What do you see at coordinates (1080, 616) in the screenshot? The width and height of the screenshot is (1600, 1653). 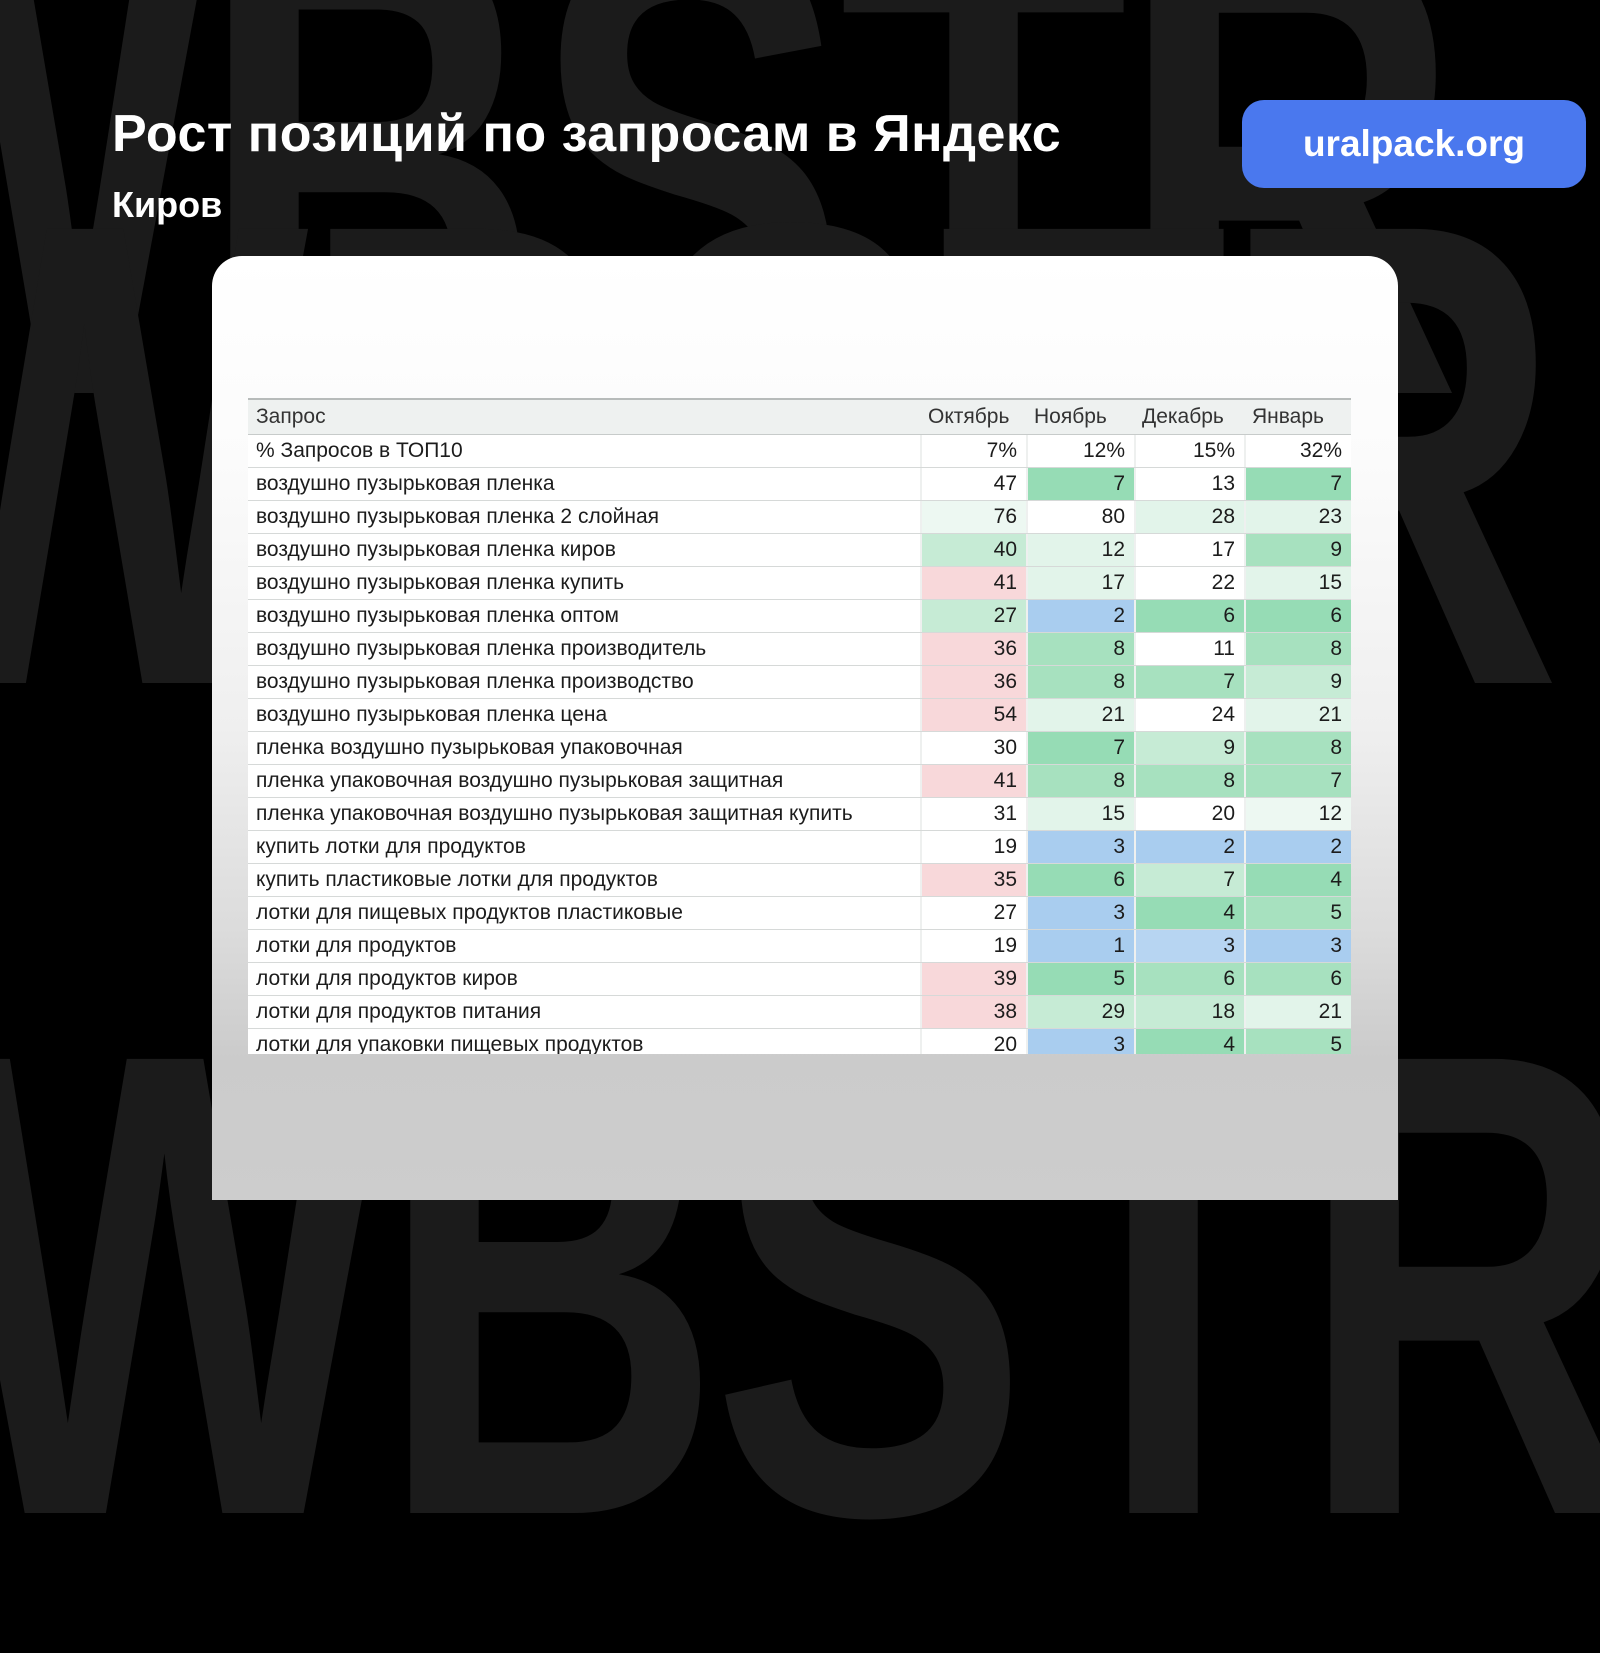 I see `value-cell: 2` at bounding box center [1080, 616].